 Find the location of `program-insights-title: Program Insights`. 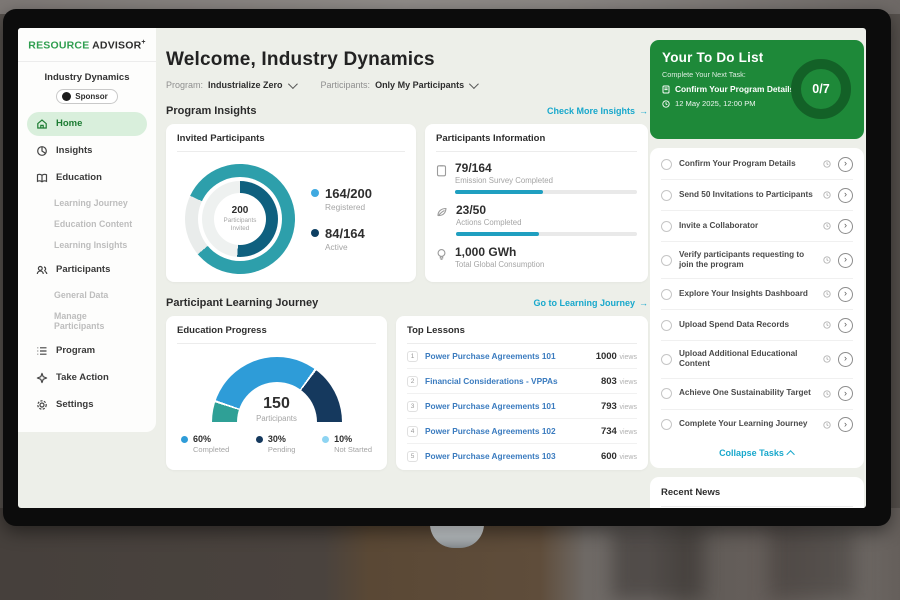

program-insights-title: Program Insights is located at coordinates (211, 111).